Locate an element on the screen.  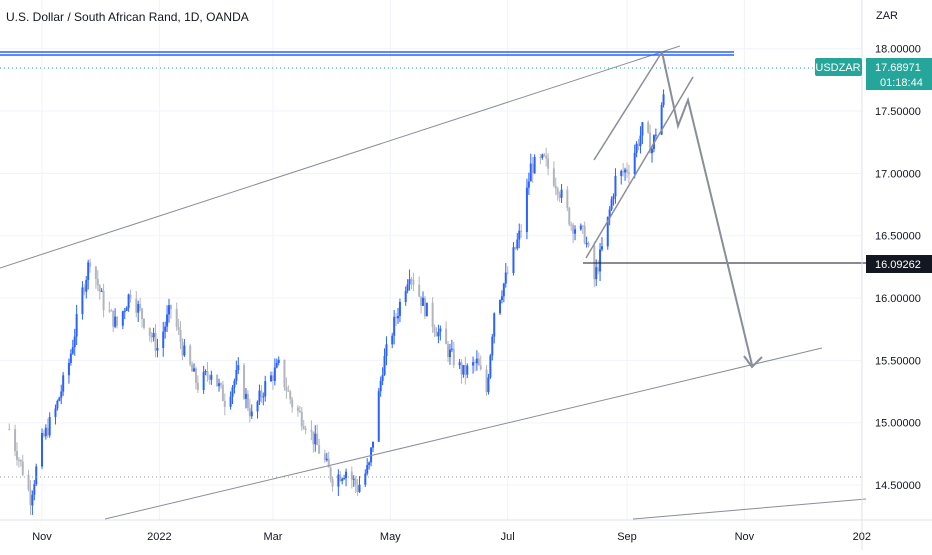
x-tick-label: Nov is located at coordinates (42, 537).